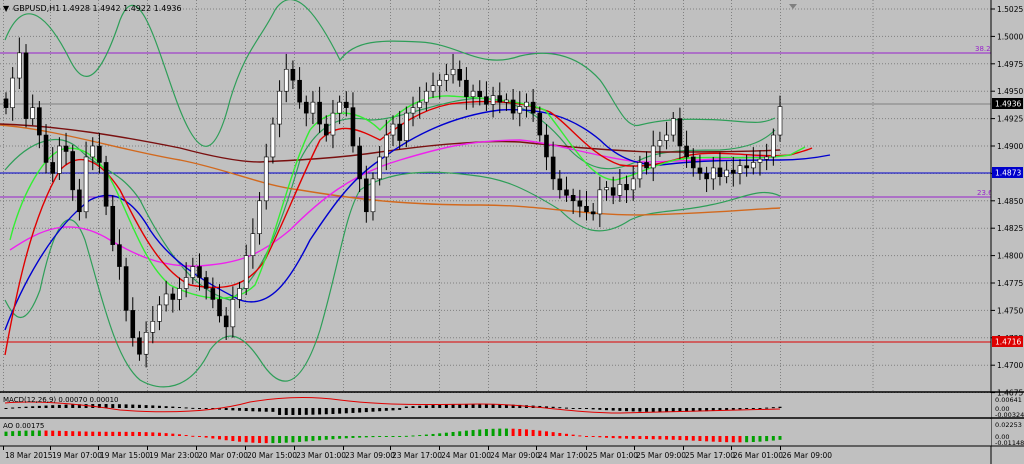 Image resolution: width=1024 pixels, height=464 pixels. What do you see at coordinates (77, 455) in the screenshot?
I see `time-tick-label: 19 Mar 07:00` at bounding box center [77, 455].